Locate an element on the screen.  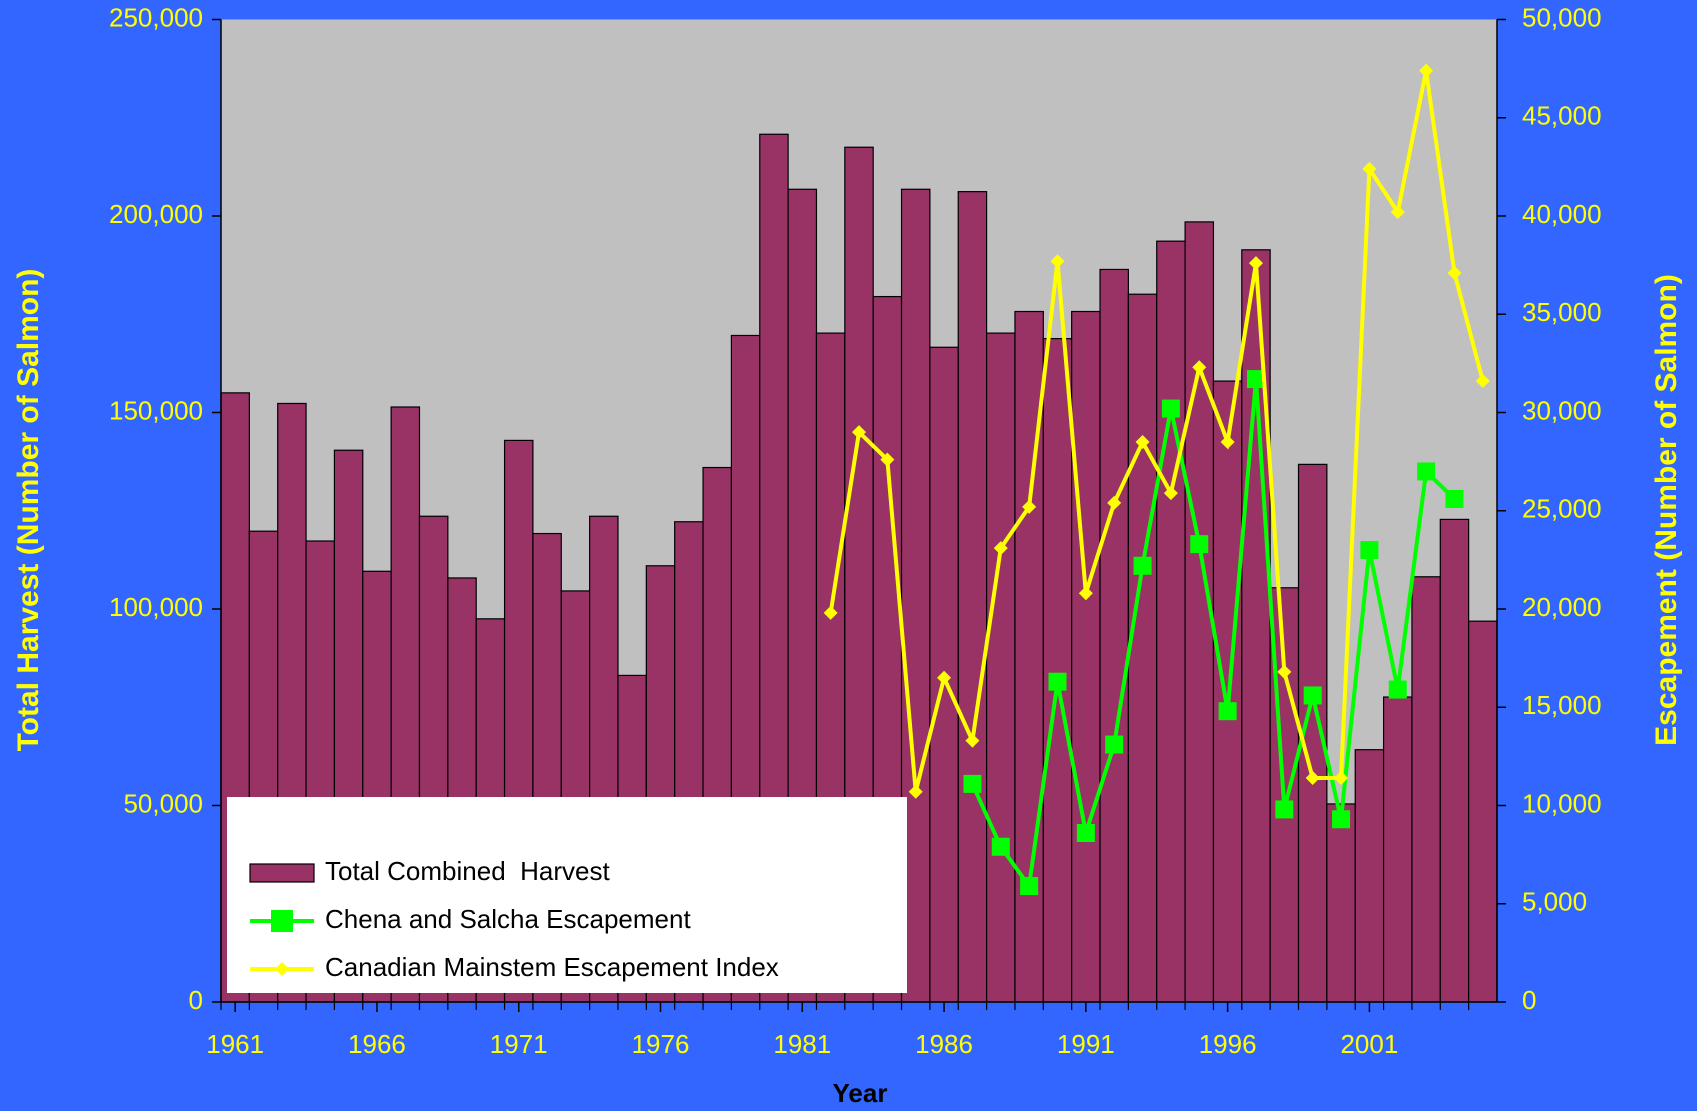
legend-box is located at coordinates (567, 895).